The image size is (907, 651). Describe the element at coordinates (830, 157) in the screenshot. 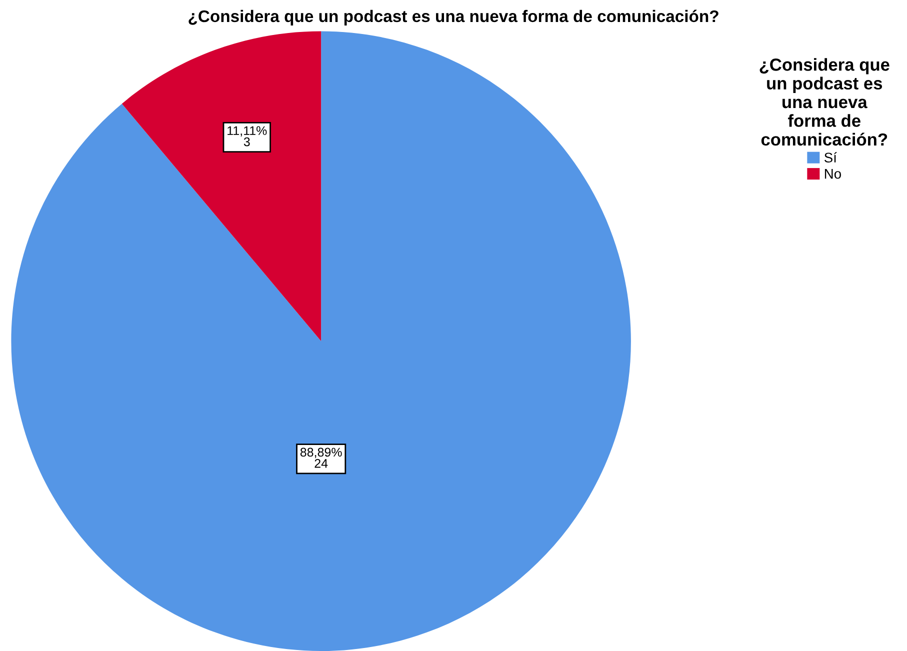

I see `legend-label: Sí` at that location.